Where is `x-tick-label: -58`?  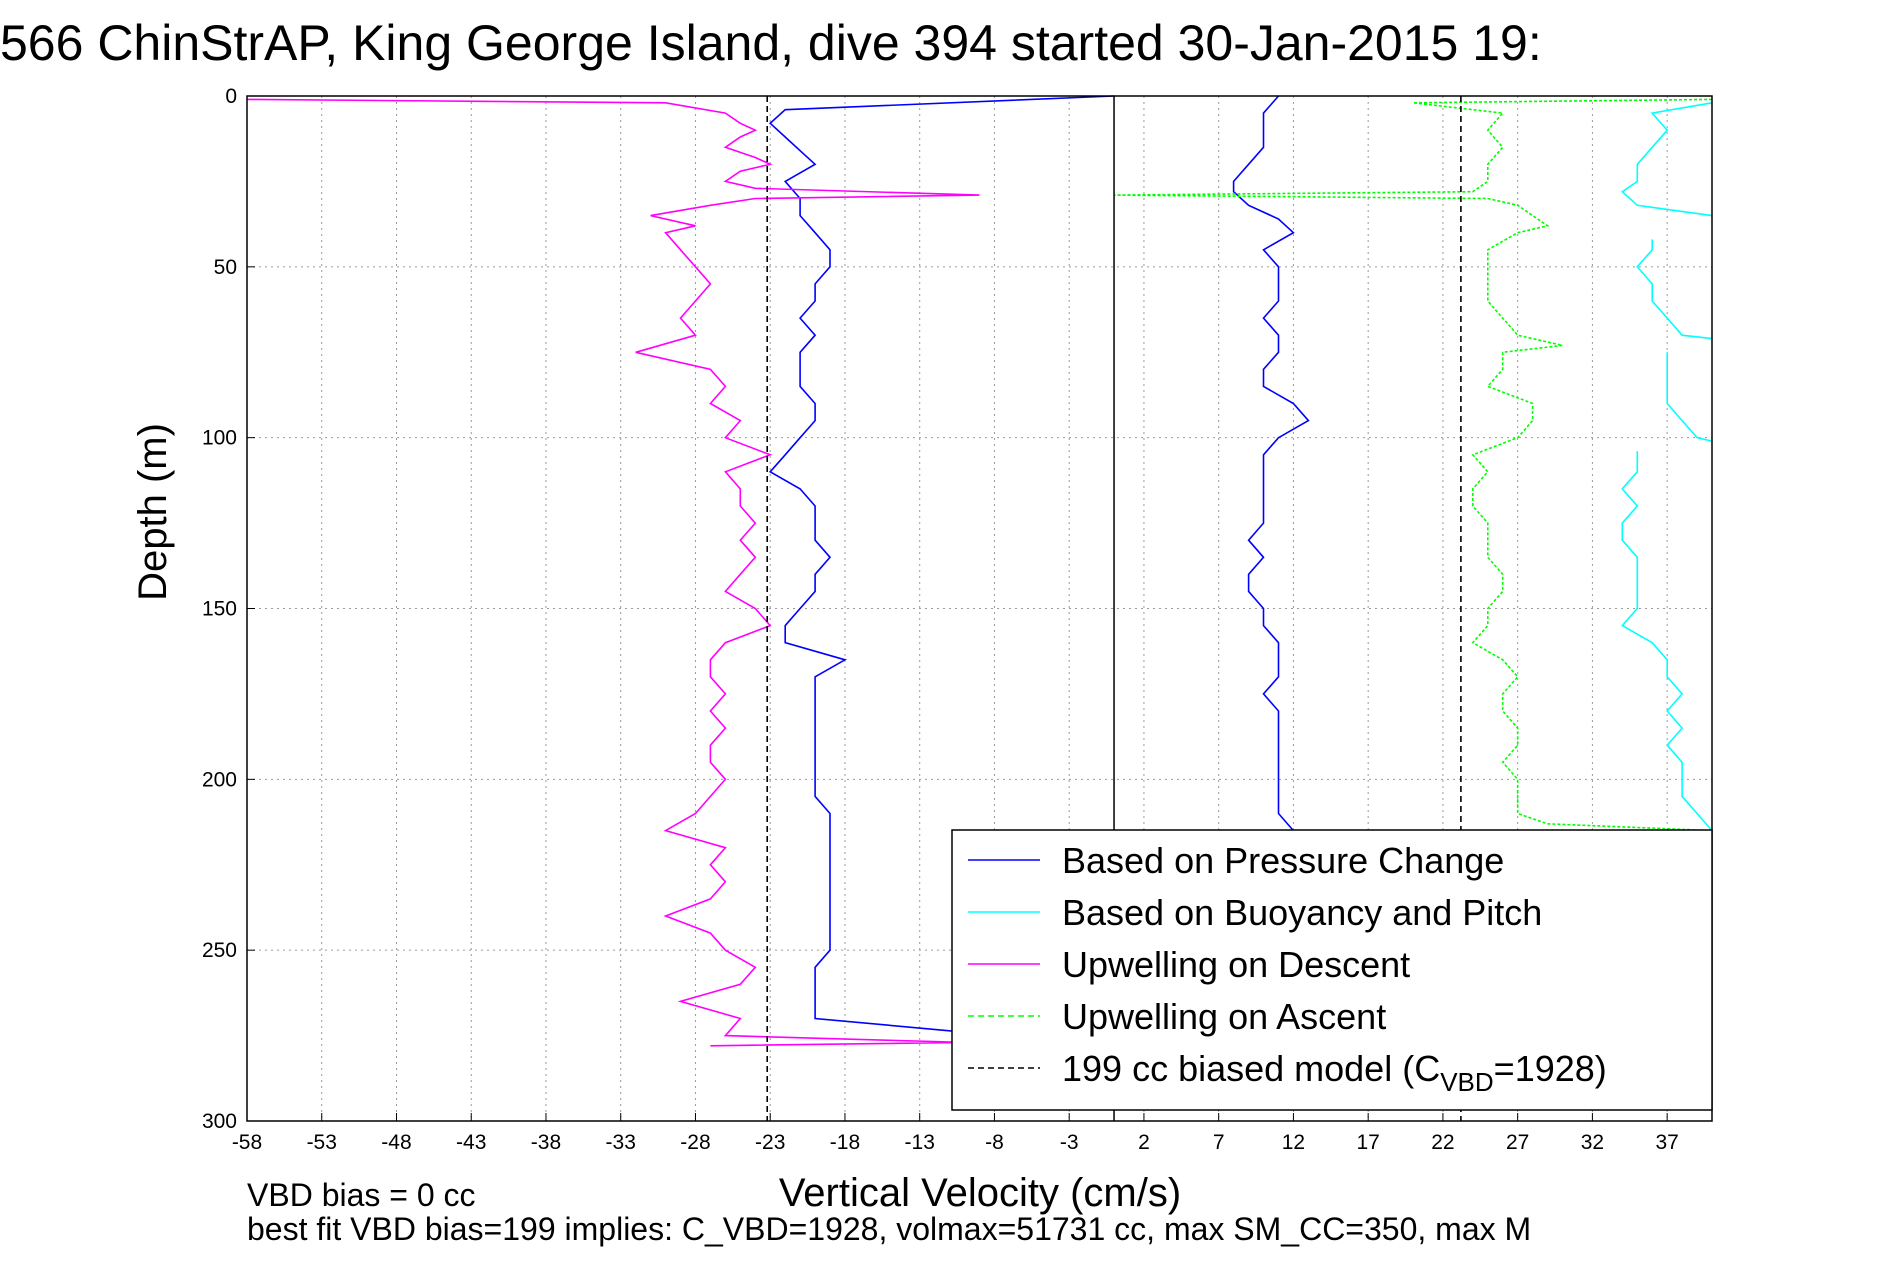
x-tick-label: -58 is located at coordinates (247, 1142).